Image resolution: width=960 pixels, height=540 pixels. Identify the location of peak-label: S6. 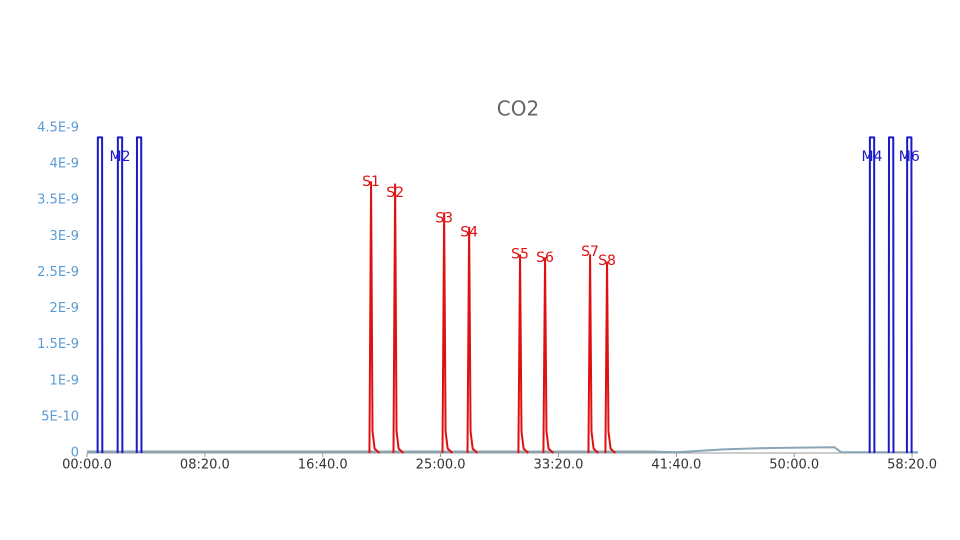
(545, 258).